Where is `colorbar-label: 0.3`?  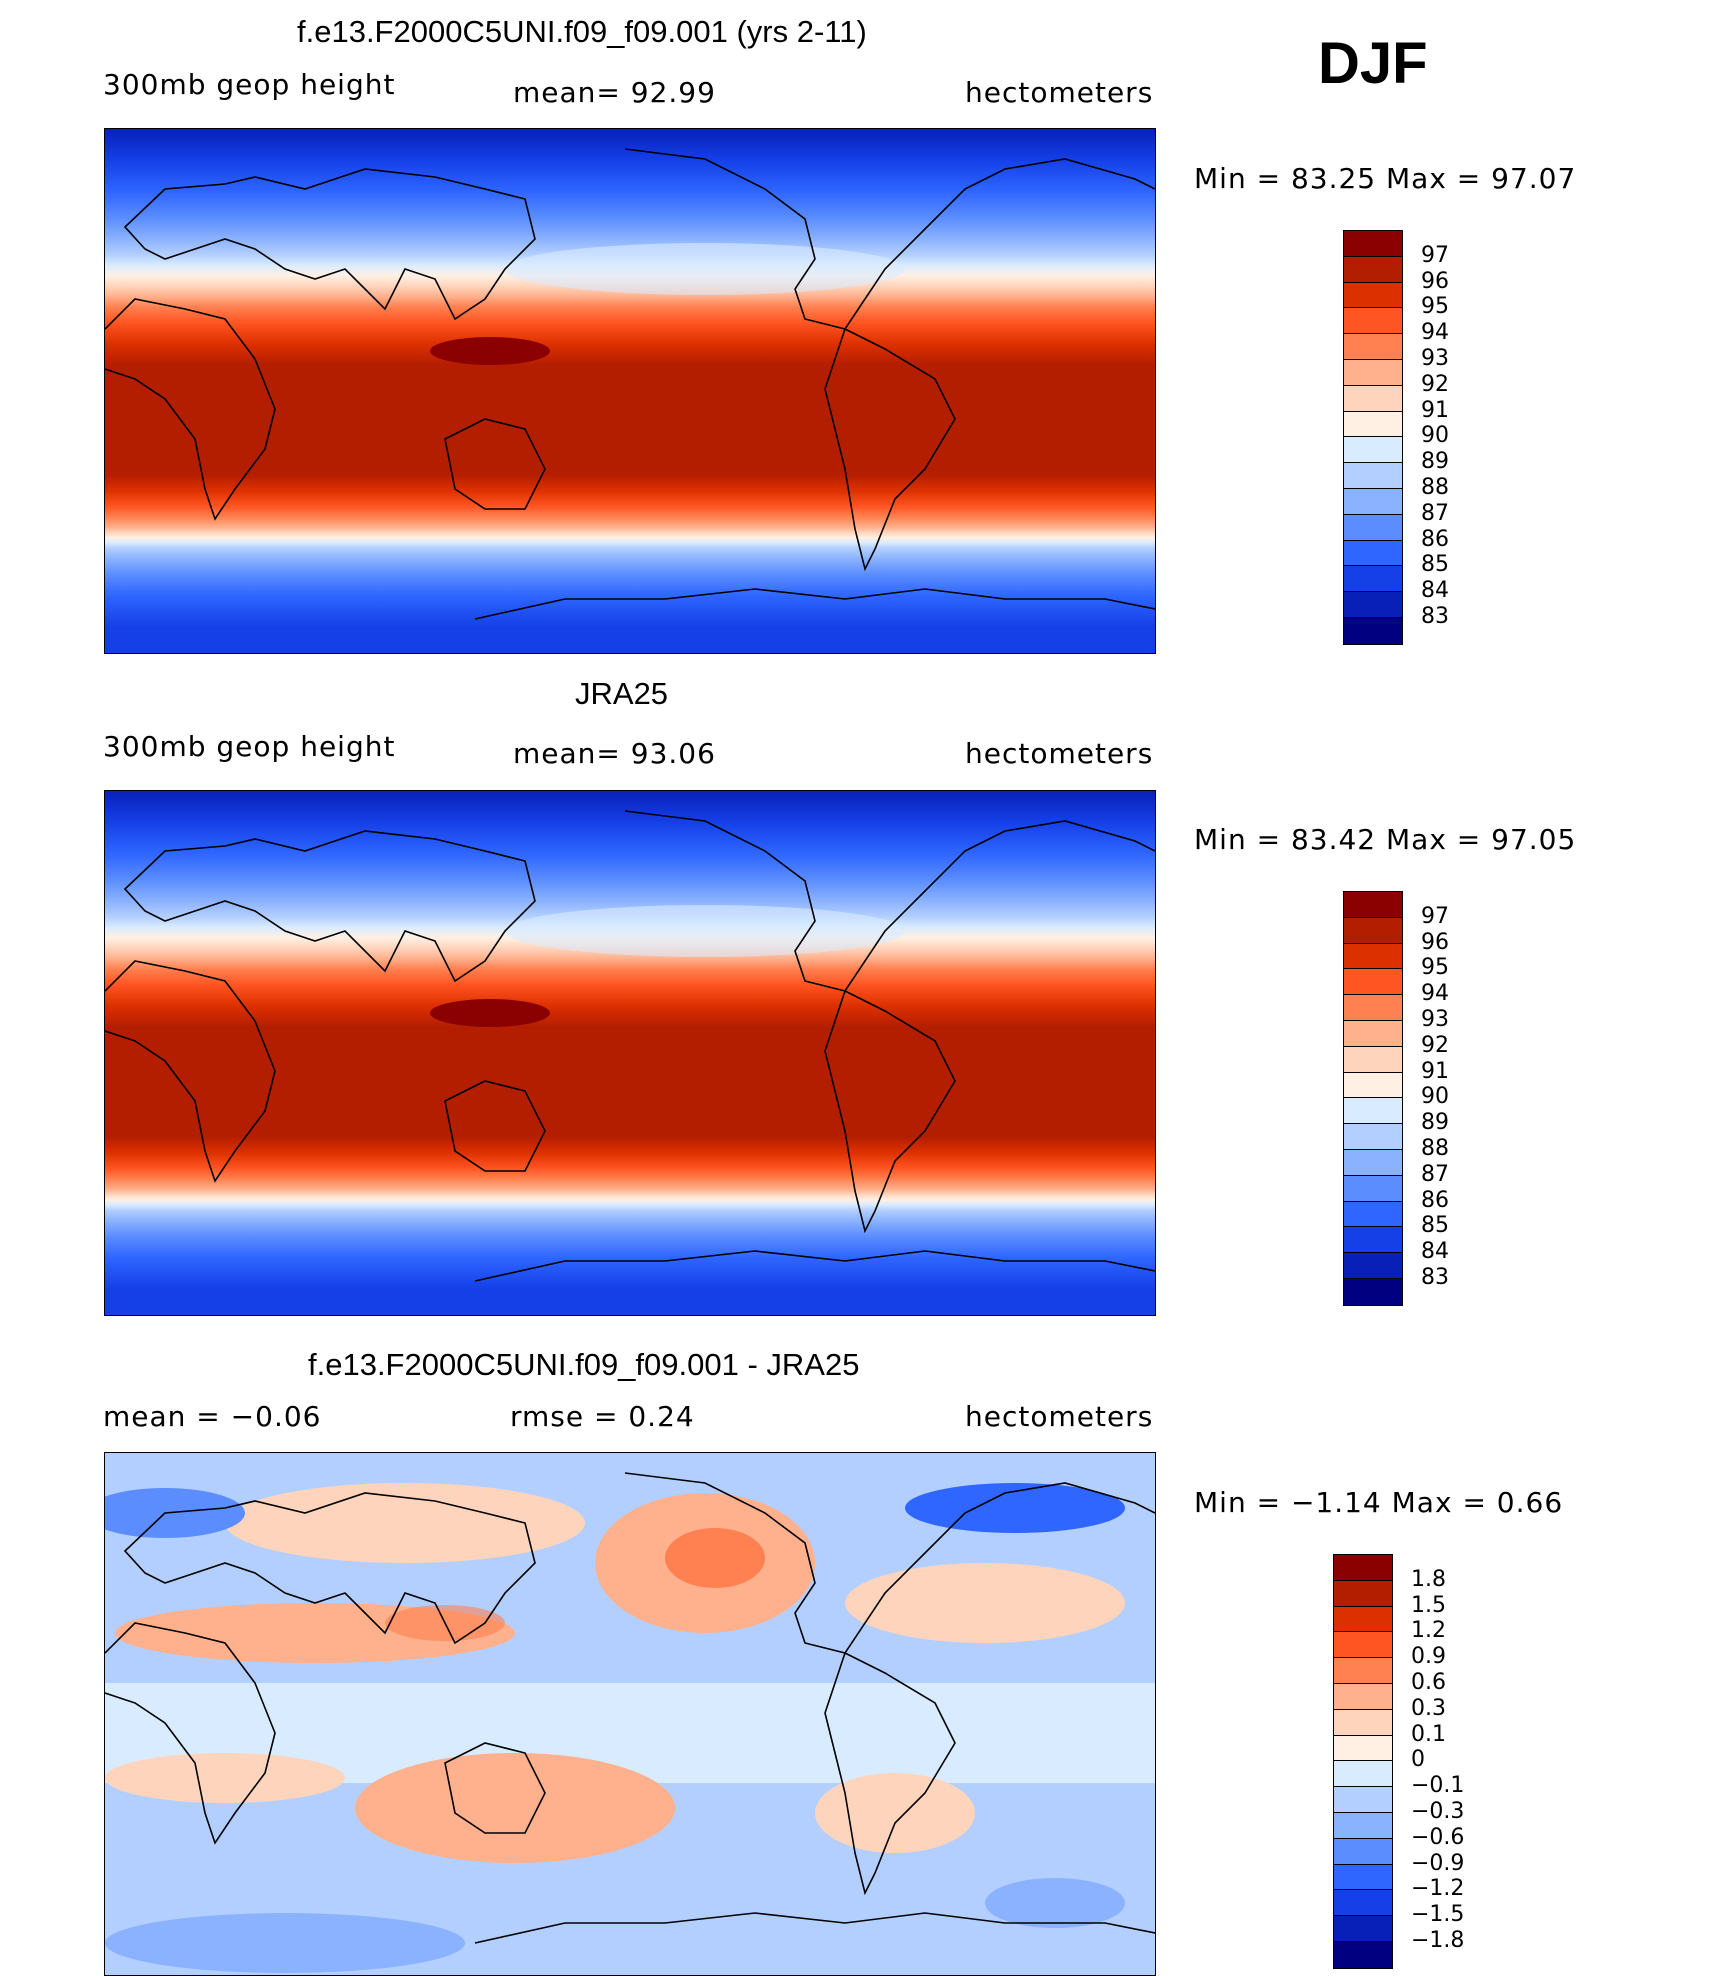
colorbar-label: 0.3 is located at coordinates (1428, 1708).